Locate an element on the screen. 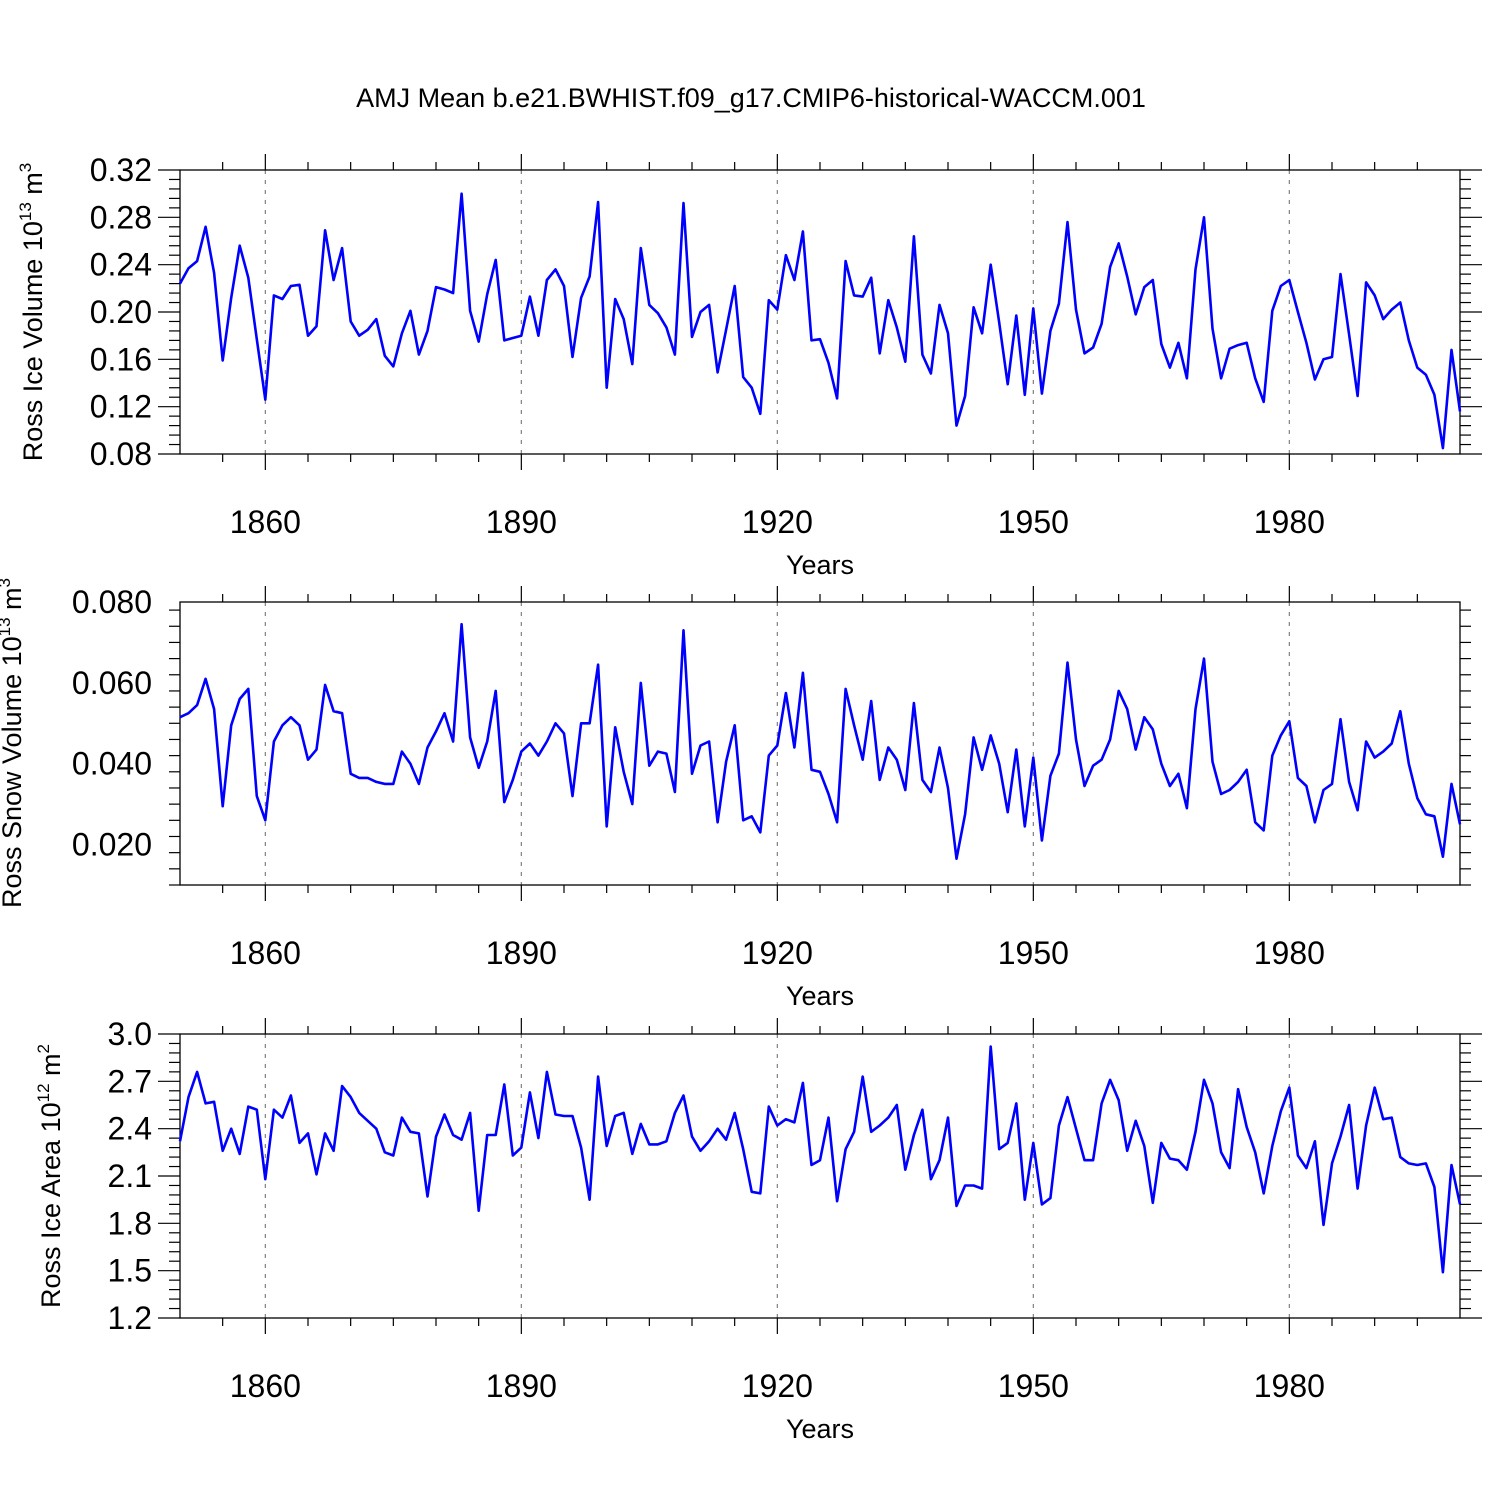 This screenshot has height=1500, width=1500. y-tick-label: 1.8 is located at coordinates (130, 1223).